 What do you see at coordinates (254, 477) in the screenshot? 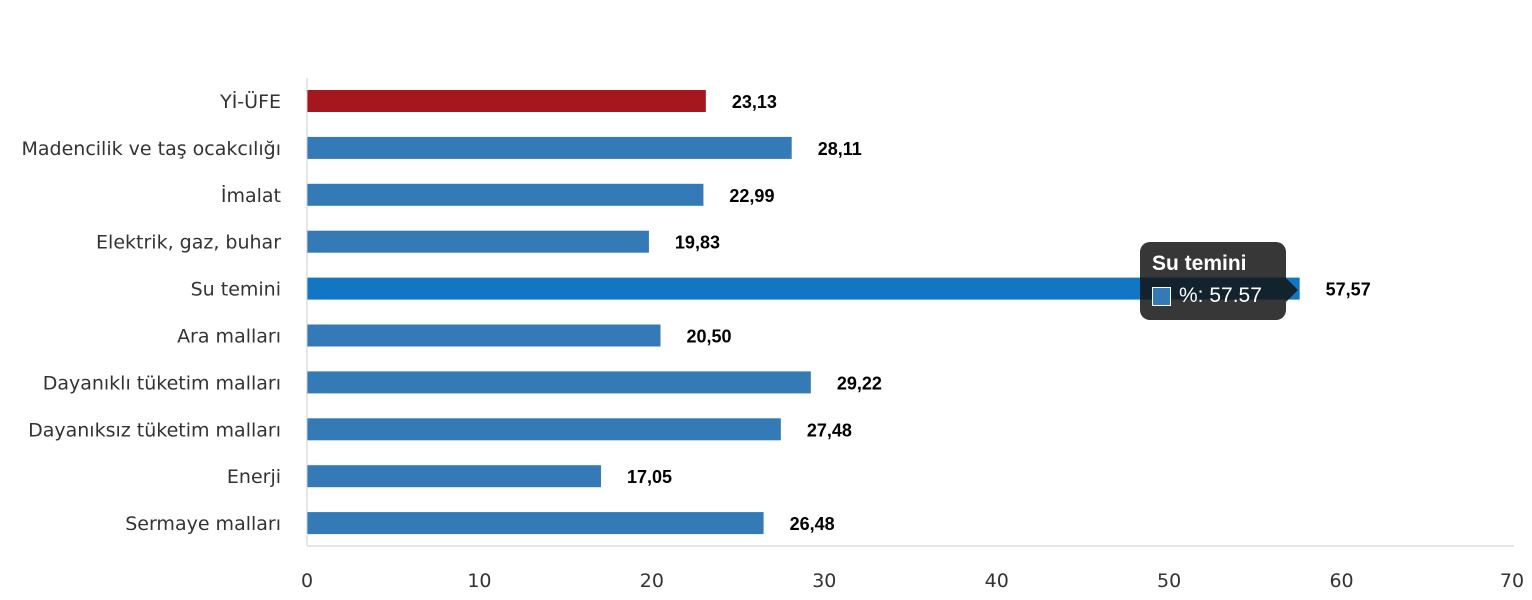
I see `category-label: Enerji` at bounding box center [254, 477].